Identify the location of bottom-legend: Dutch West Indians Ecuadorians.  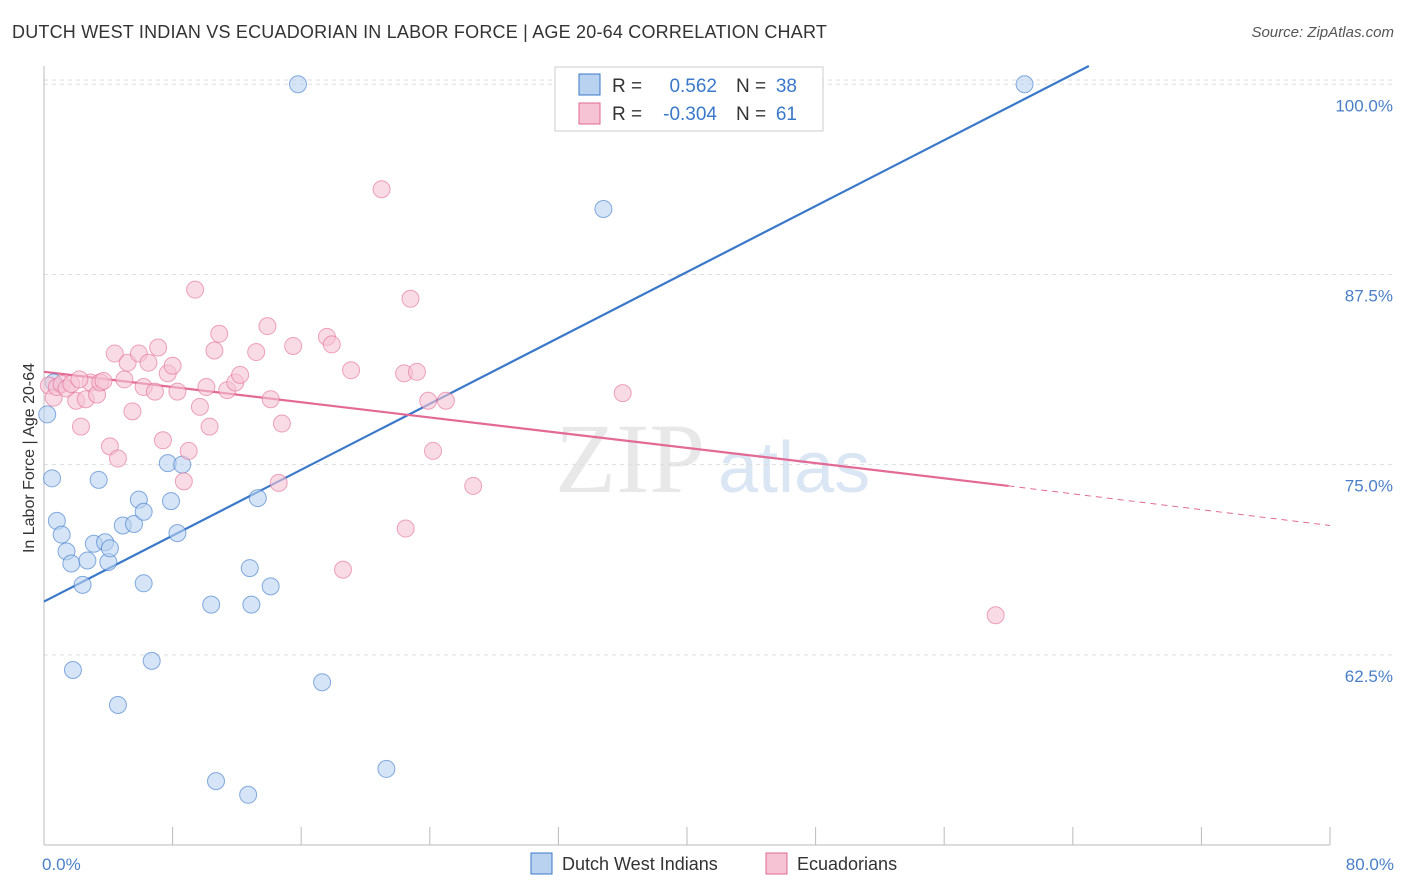
(713, 863).